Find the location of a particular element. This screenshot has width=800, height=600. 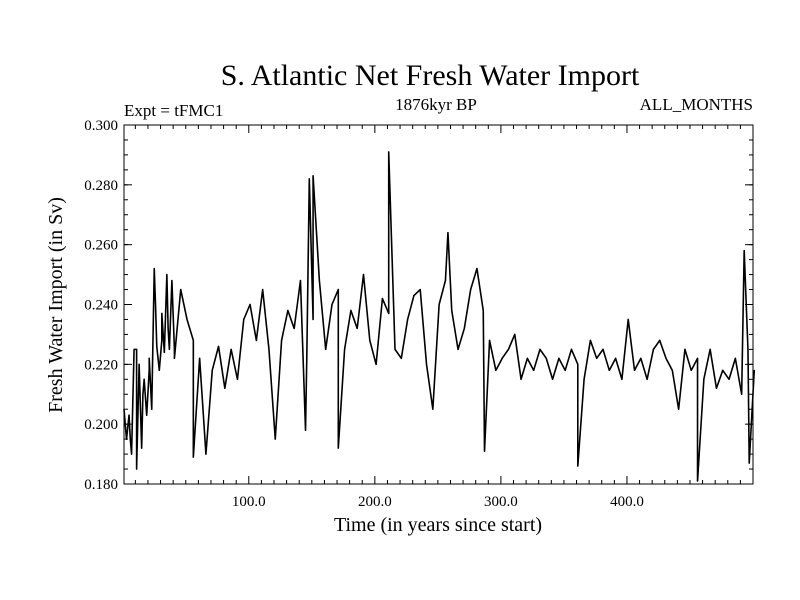

y-tick-label: 0.220 is located at coordinates (101, 365).